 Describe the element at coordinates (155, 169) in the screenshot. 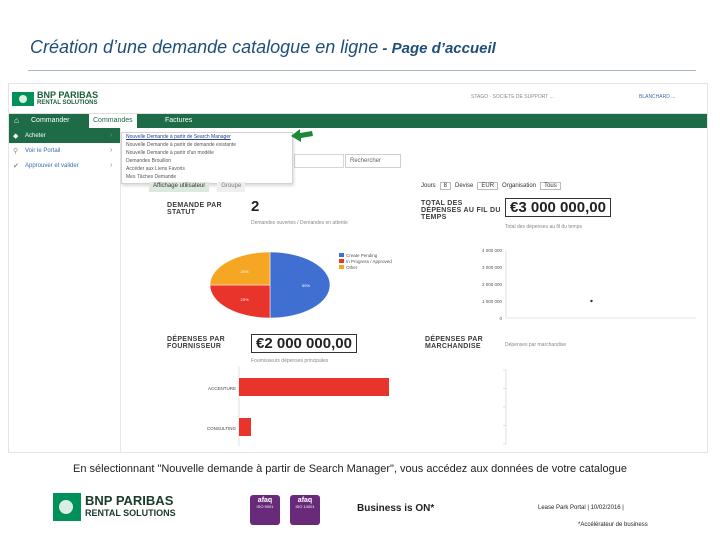

I see `menu-item-favorites: Accéder aux Liens Favoris` at that location.